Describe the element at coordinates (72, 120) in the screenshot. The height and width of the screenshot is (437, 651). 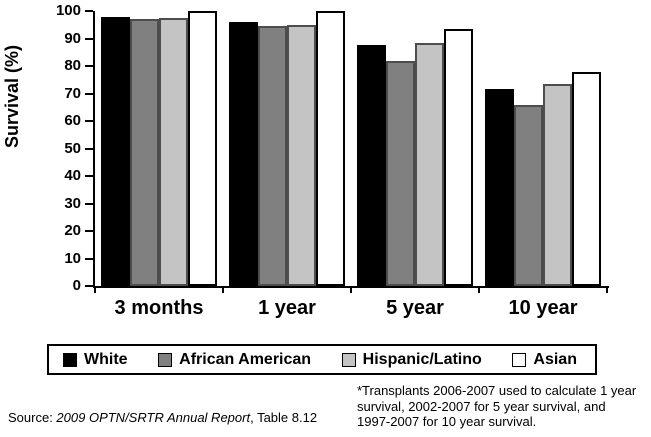
I see `y-axis-tick-label: 60` at that location.